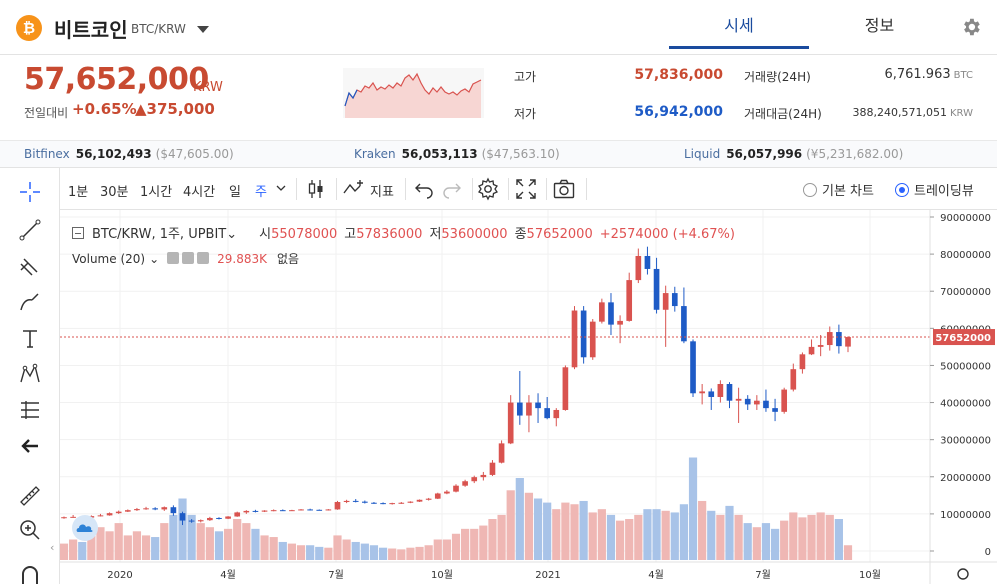 This screenshot has height=584, width=997. I want to click on redo-icon, so click(452, 189).